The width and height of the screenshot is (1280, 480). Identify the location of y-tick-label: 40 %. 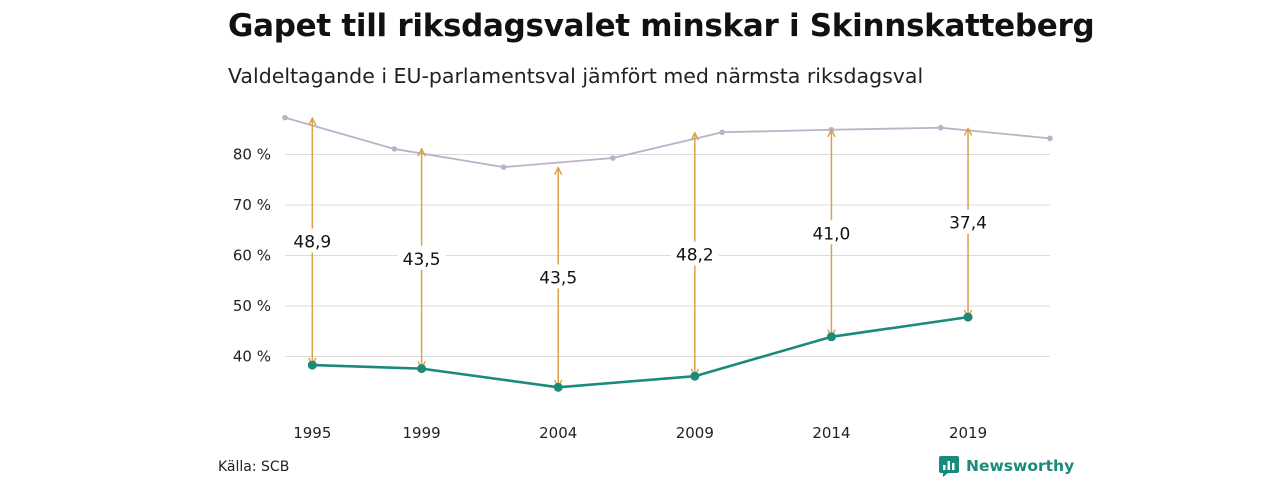
(252, 357).